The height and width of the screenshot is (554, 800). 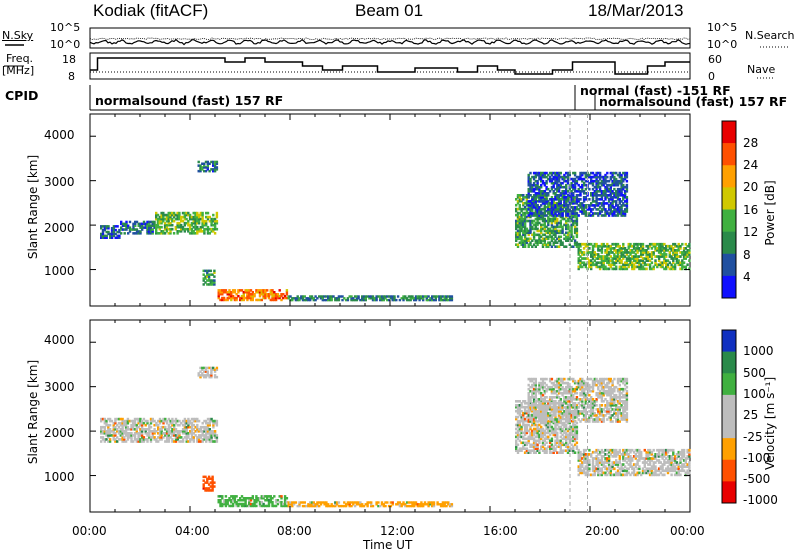 What do you see at coordinates (59, 182) in the screenshot?
I see `power-ytick-3000: 3000` at bounding box center [59, 182].